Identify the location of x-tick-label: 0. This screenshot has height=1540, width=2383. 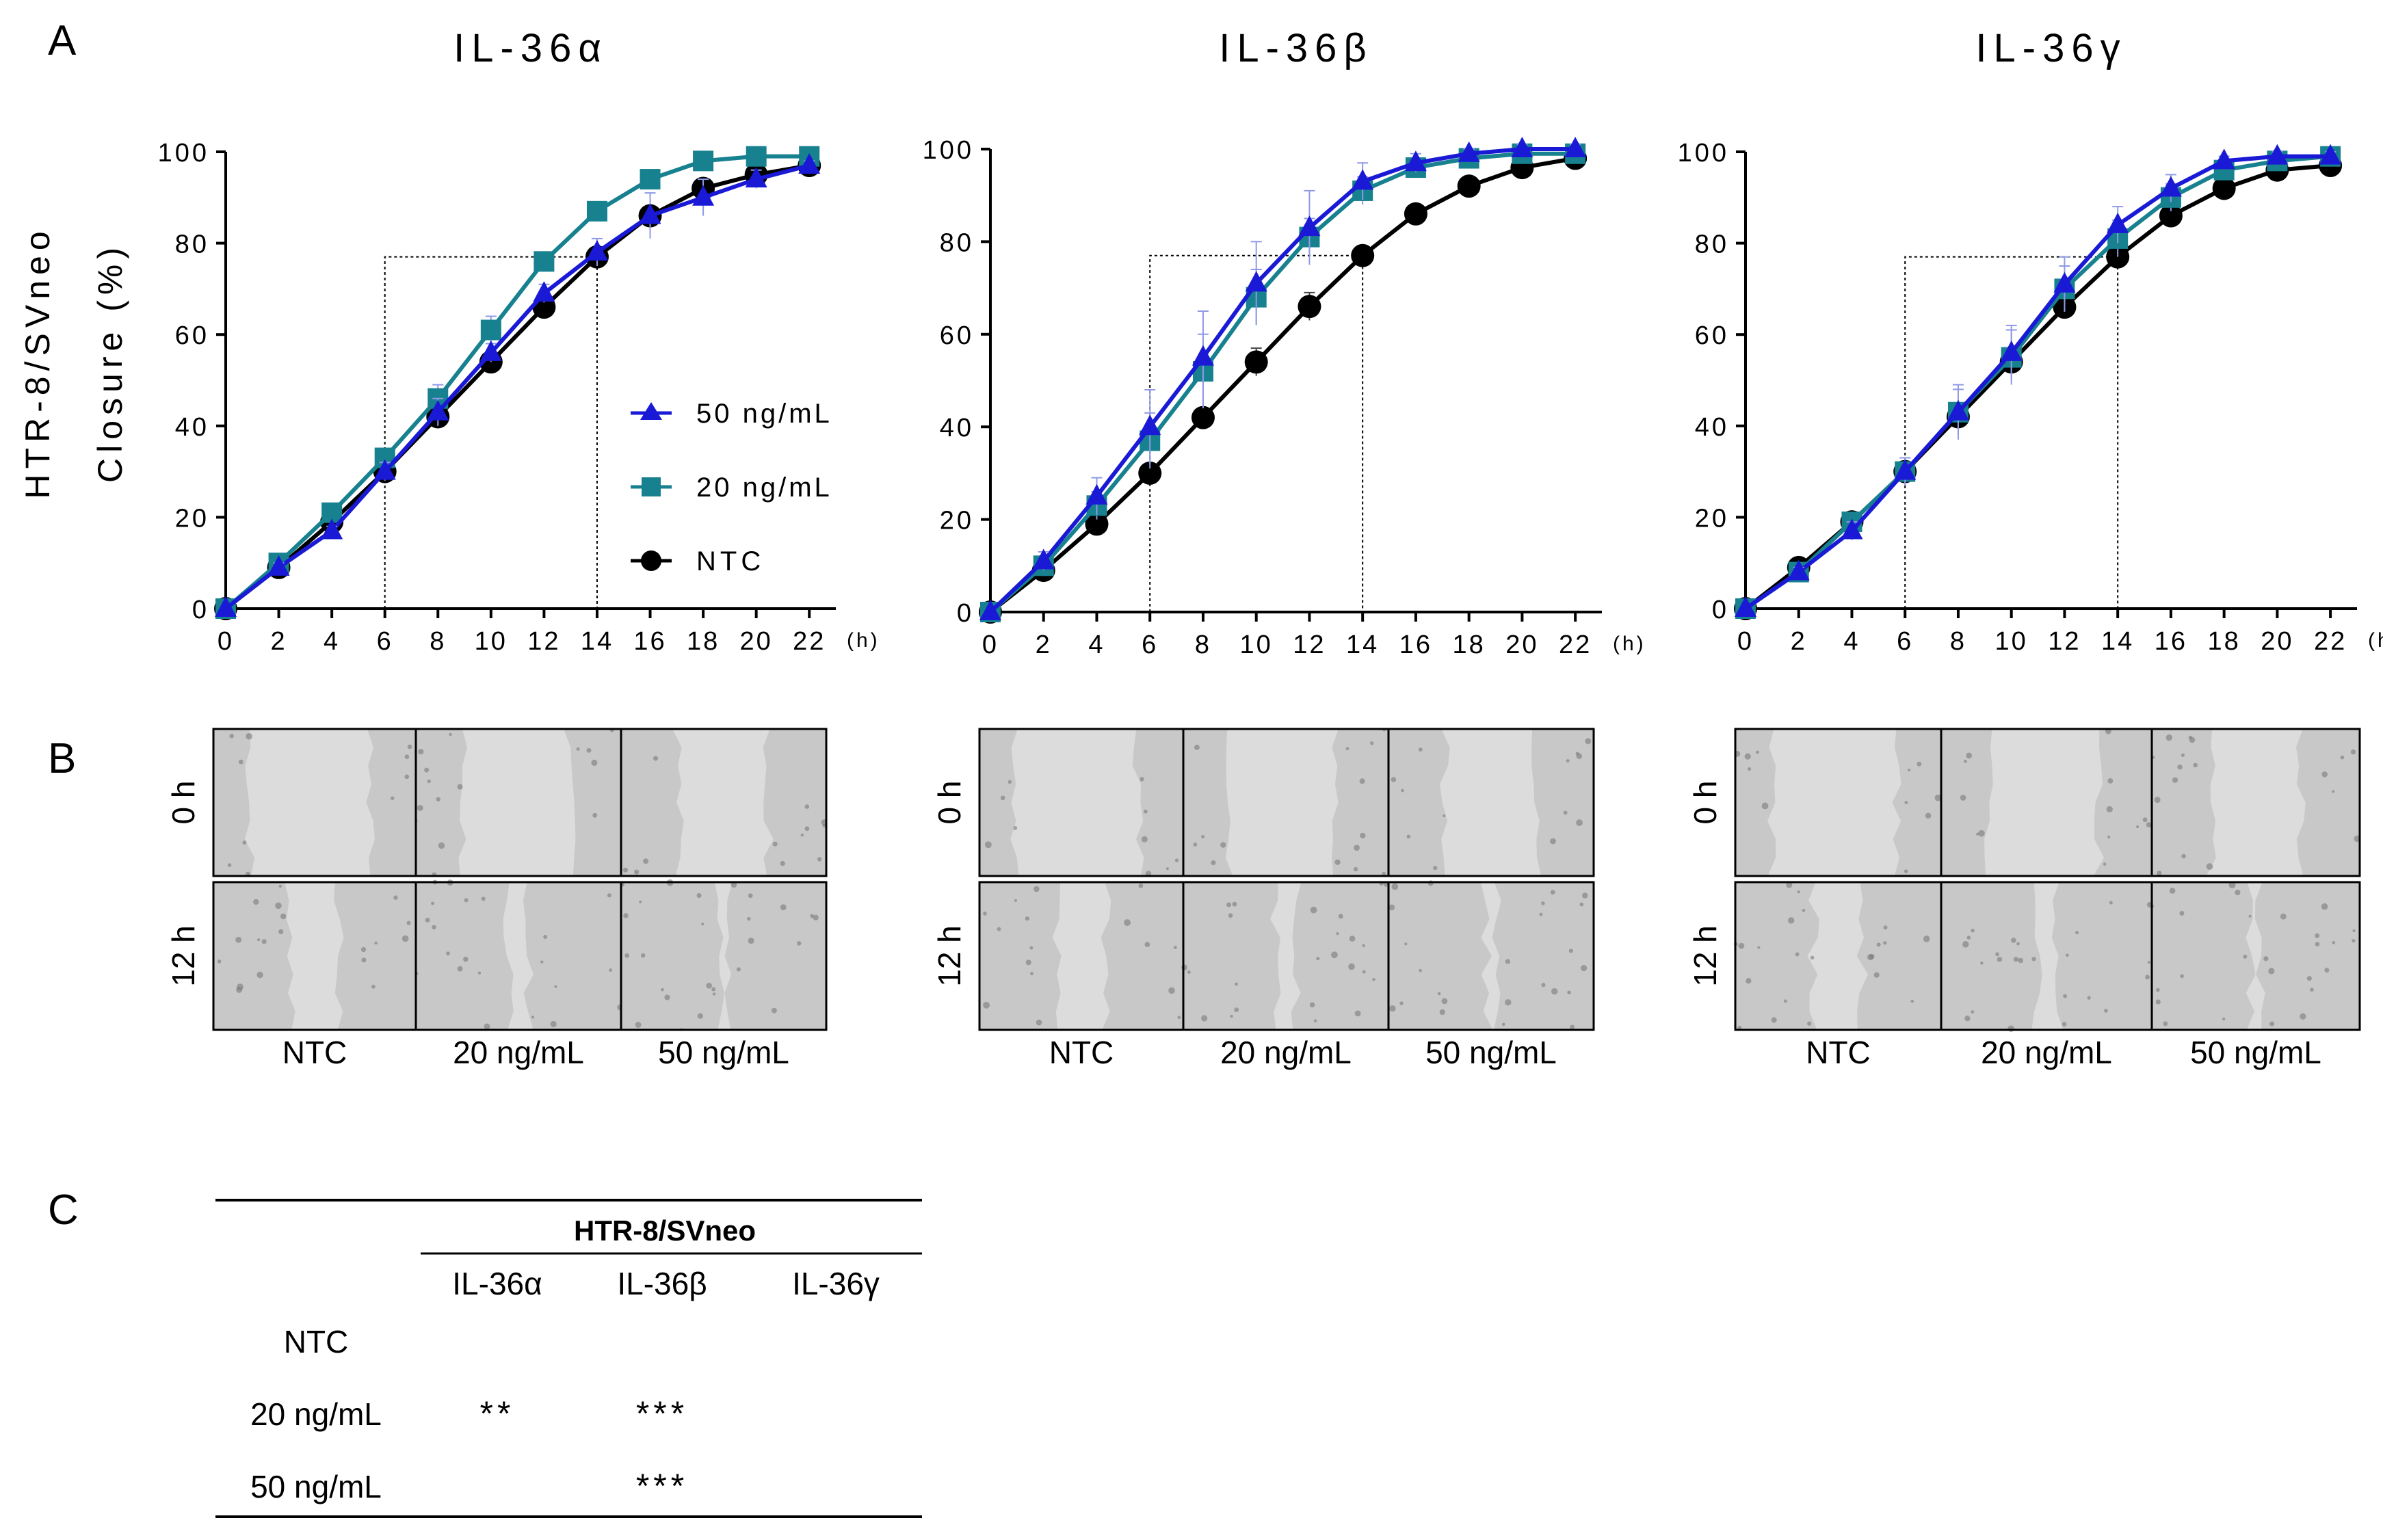
(226, 641).